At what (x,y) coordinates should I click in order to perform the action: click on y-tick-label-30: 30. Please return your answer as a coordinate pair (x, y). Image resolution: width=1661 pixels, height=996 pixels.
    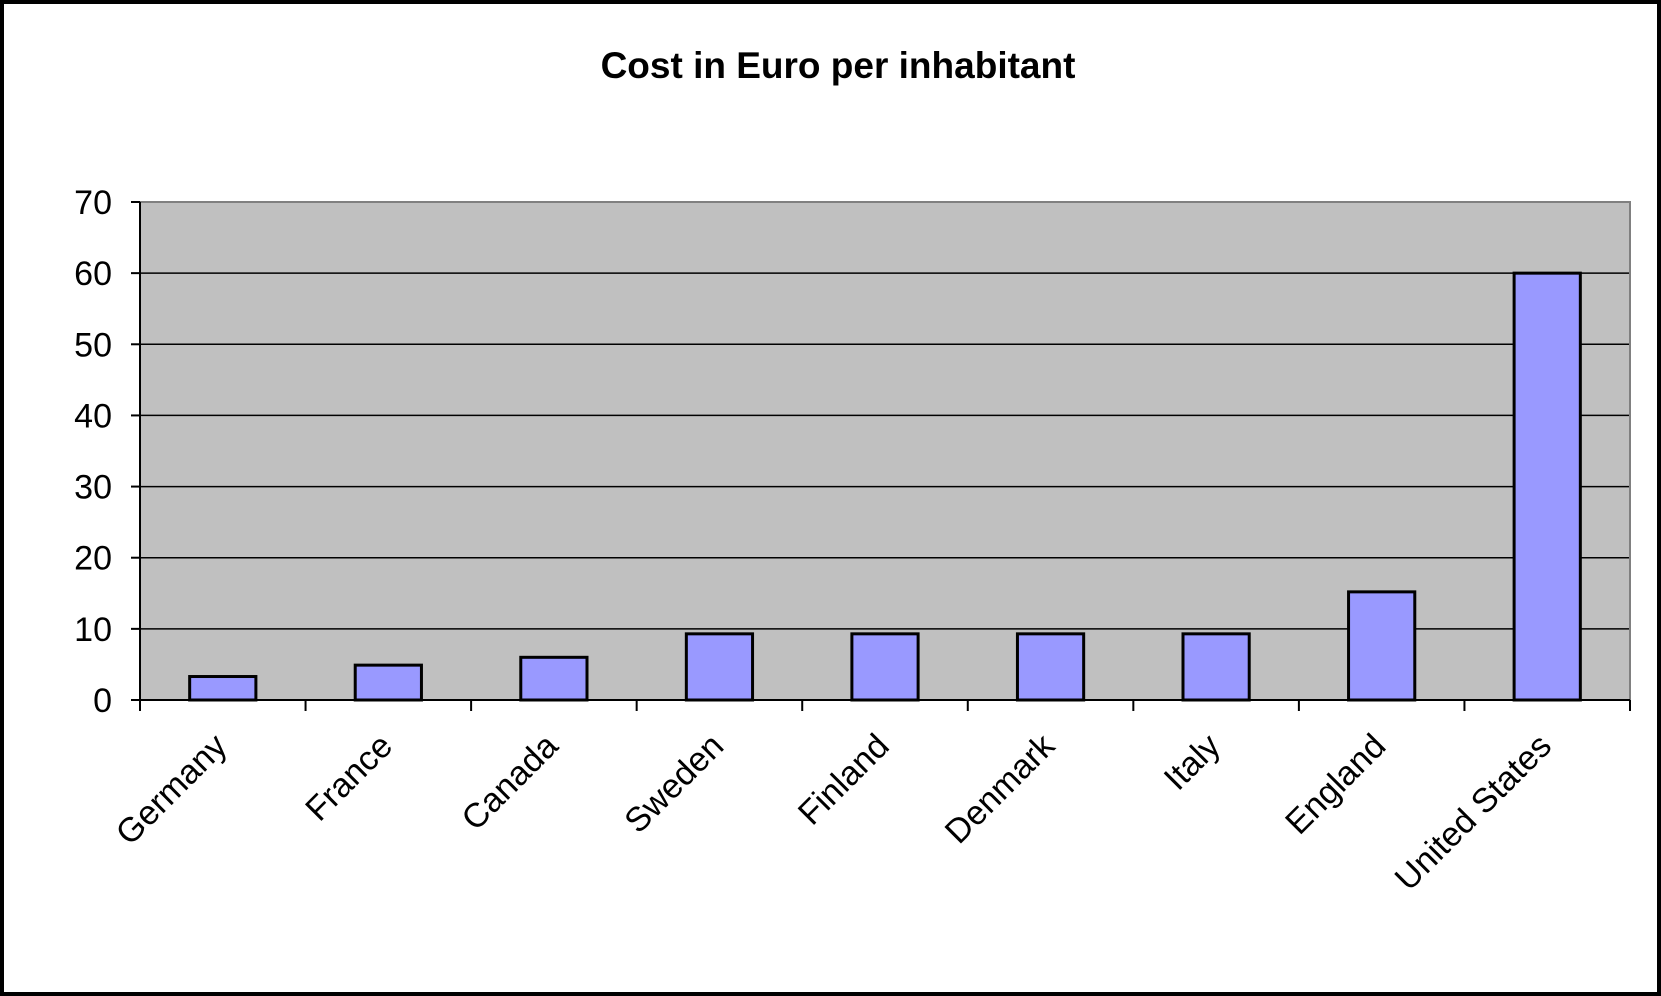
    Looking at the image, I should click on (93, 488).